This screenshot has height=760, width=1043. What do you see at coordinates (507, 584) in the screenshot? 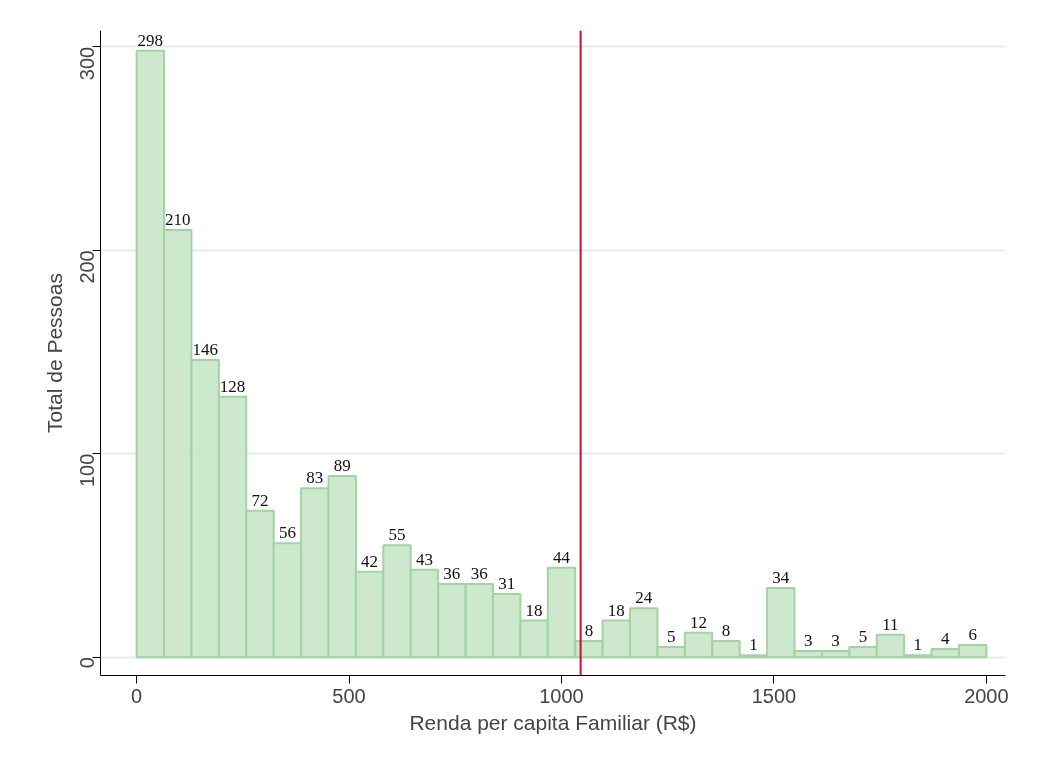
I see `data-label: 31` at bounding box center [507, 584].